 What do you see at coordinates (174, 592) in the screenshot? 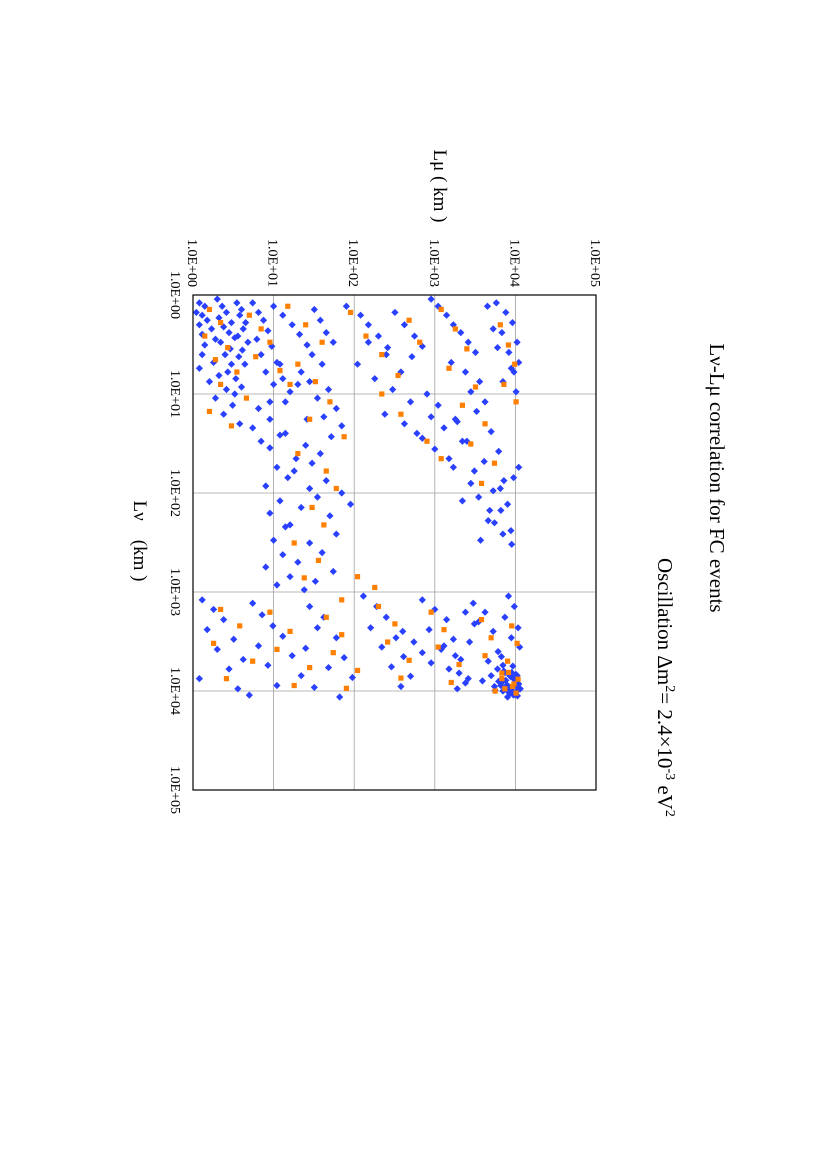
I see `x-tick-label: 1.0E+03` at bounding box center [174, 592].